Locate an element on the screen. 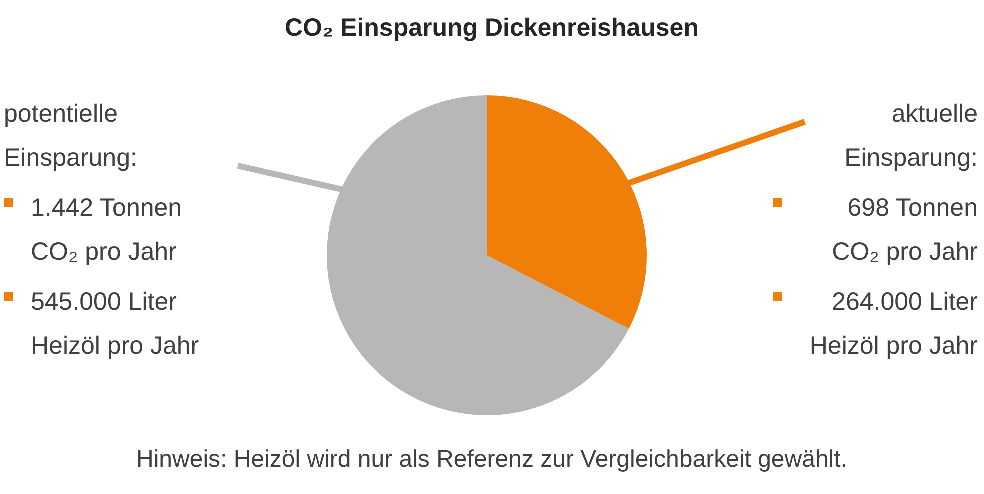 This screenshot has width=984, height=494. text: Hinweis: Heizöl wird nur als Referenz zur Vergleichbarkeit gewählt. is located at coordinates (492, 460).